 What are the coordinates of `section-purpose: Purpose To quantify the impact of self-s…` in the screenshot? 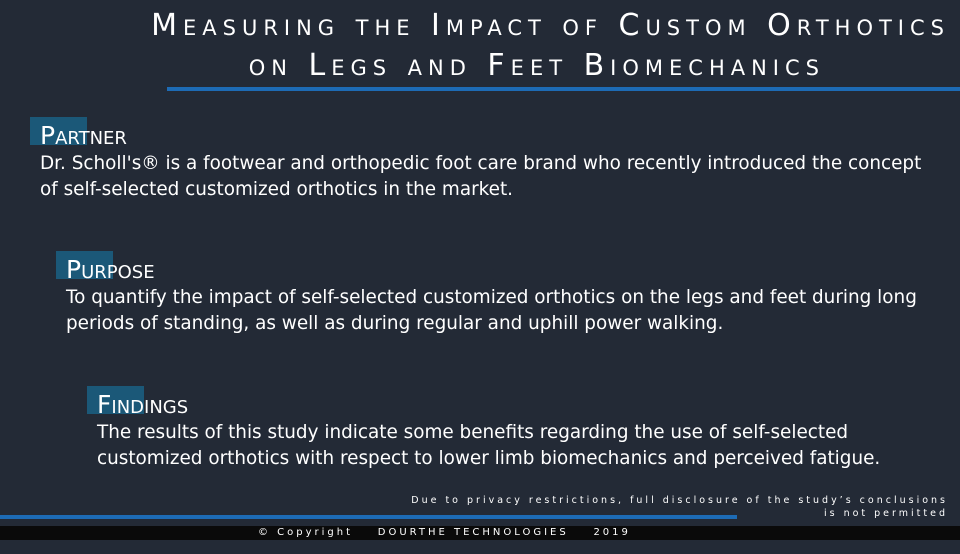 It's located at (501, 294).